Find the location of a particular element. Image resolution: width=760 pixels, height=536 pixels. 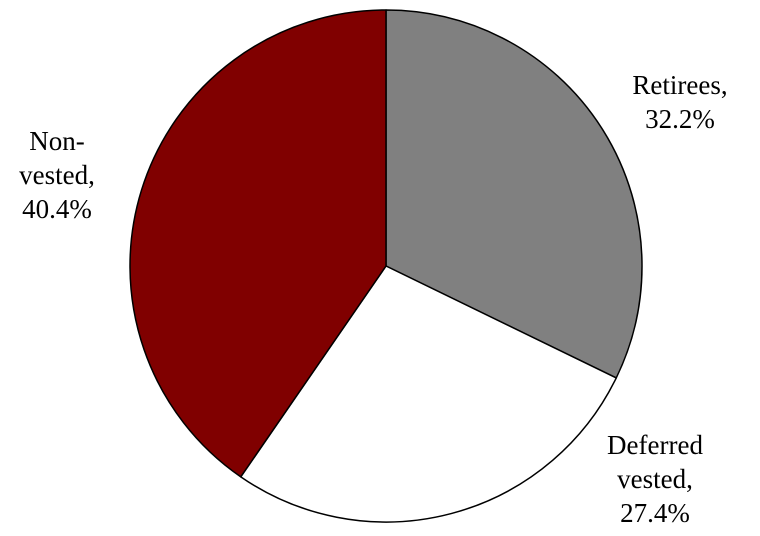

label-deferred-vested-line-2: vested, is located at coordinates (655, 479).